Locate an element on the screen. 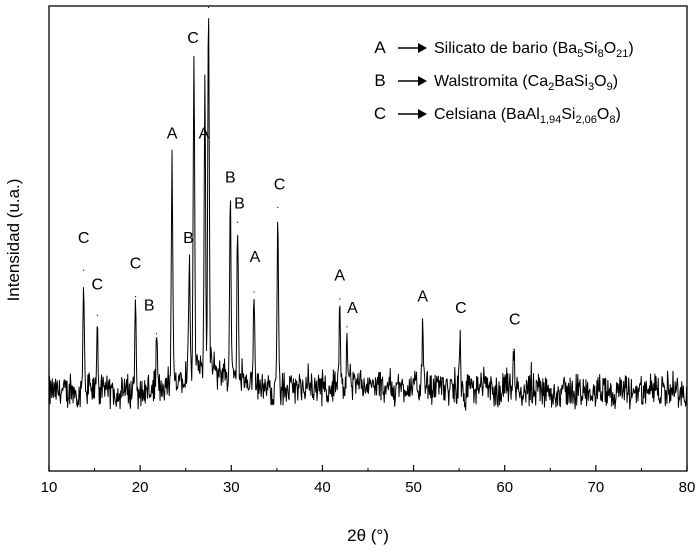  y-axis-title: Intensidad (u.a.) is located at coordinates (13, 240).